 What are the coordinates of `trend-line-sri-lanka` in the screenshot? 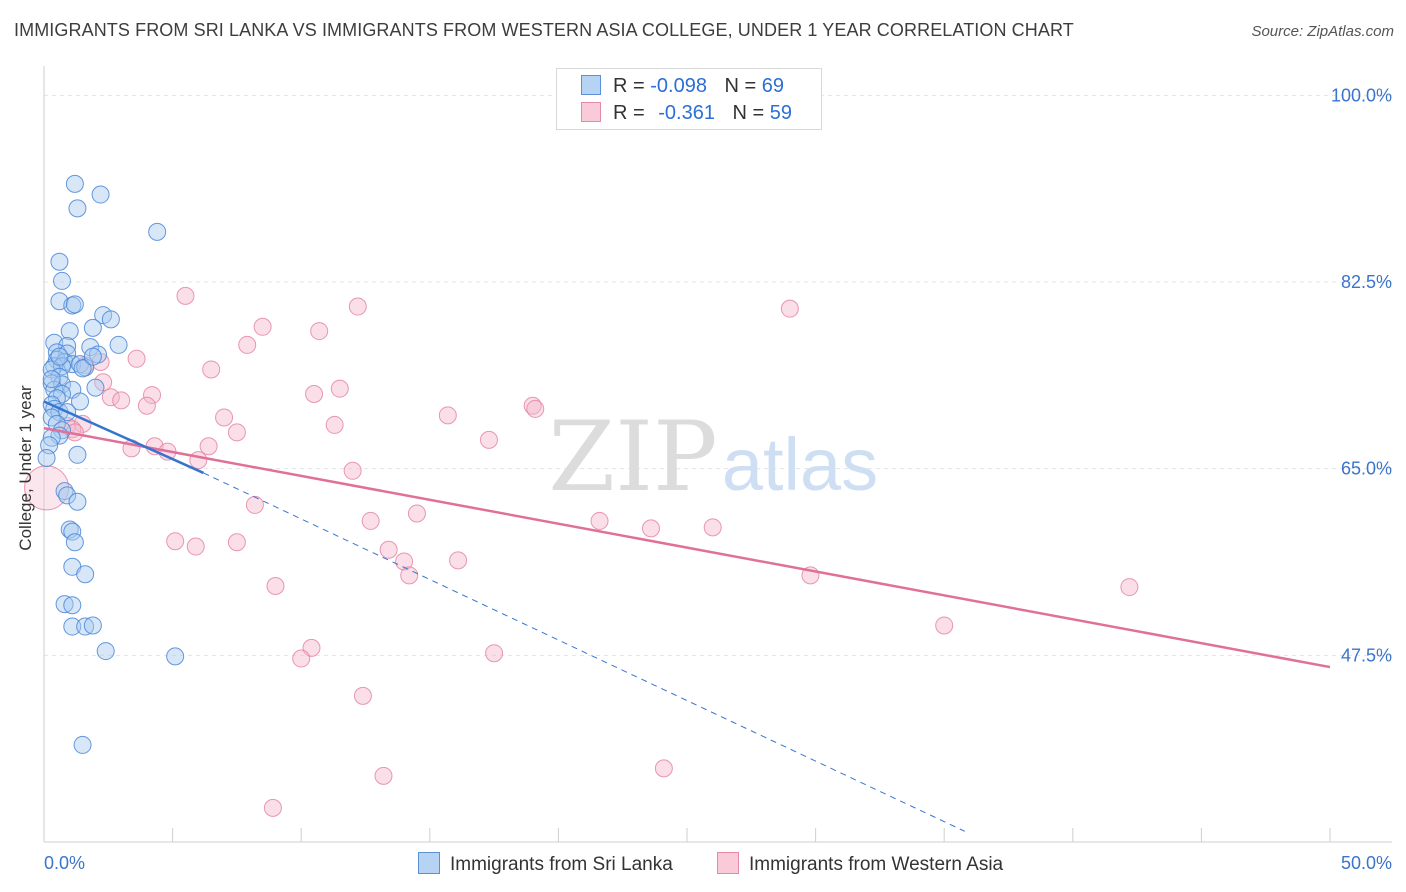 It's located at (123, 437).